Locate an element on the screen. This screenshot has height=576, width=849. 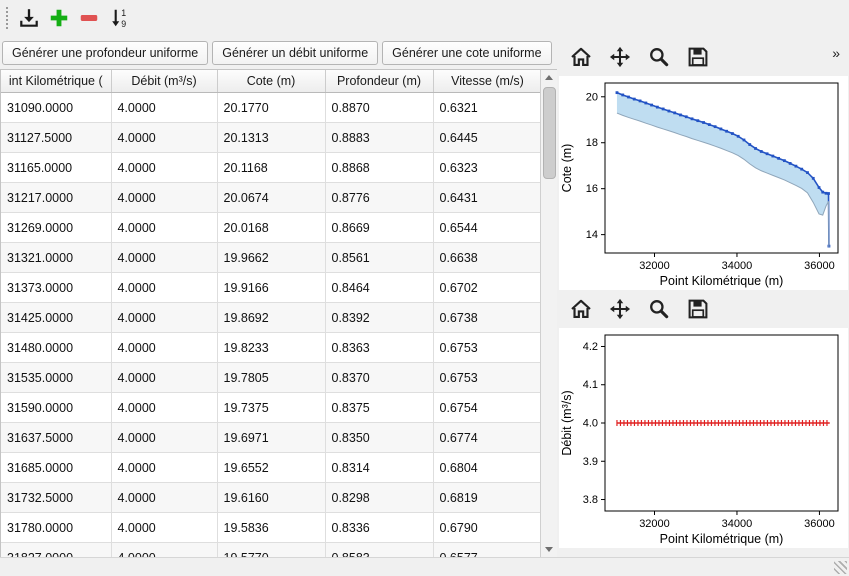
table-cell: 0.8464 is located at coordinates (379, 287).